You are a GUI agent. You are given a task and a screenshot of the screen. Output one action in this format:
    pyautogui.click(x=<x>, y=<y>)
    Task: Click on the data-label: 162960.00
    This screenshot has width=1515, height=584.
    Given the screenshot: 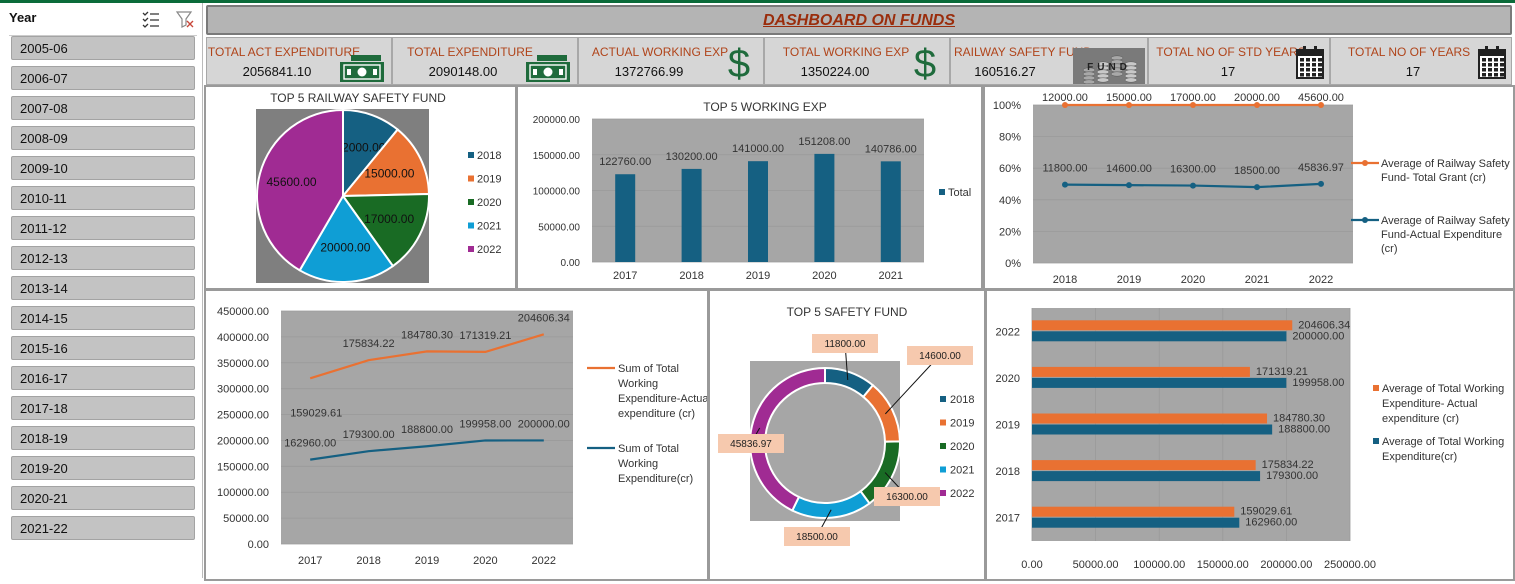 What is the action you would take?
    pyautogui.click(x=310, y=444)
    